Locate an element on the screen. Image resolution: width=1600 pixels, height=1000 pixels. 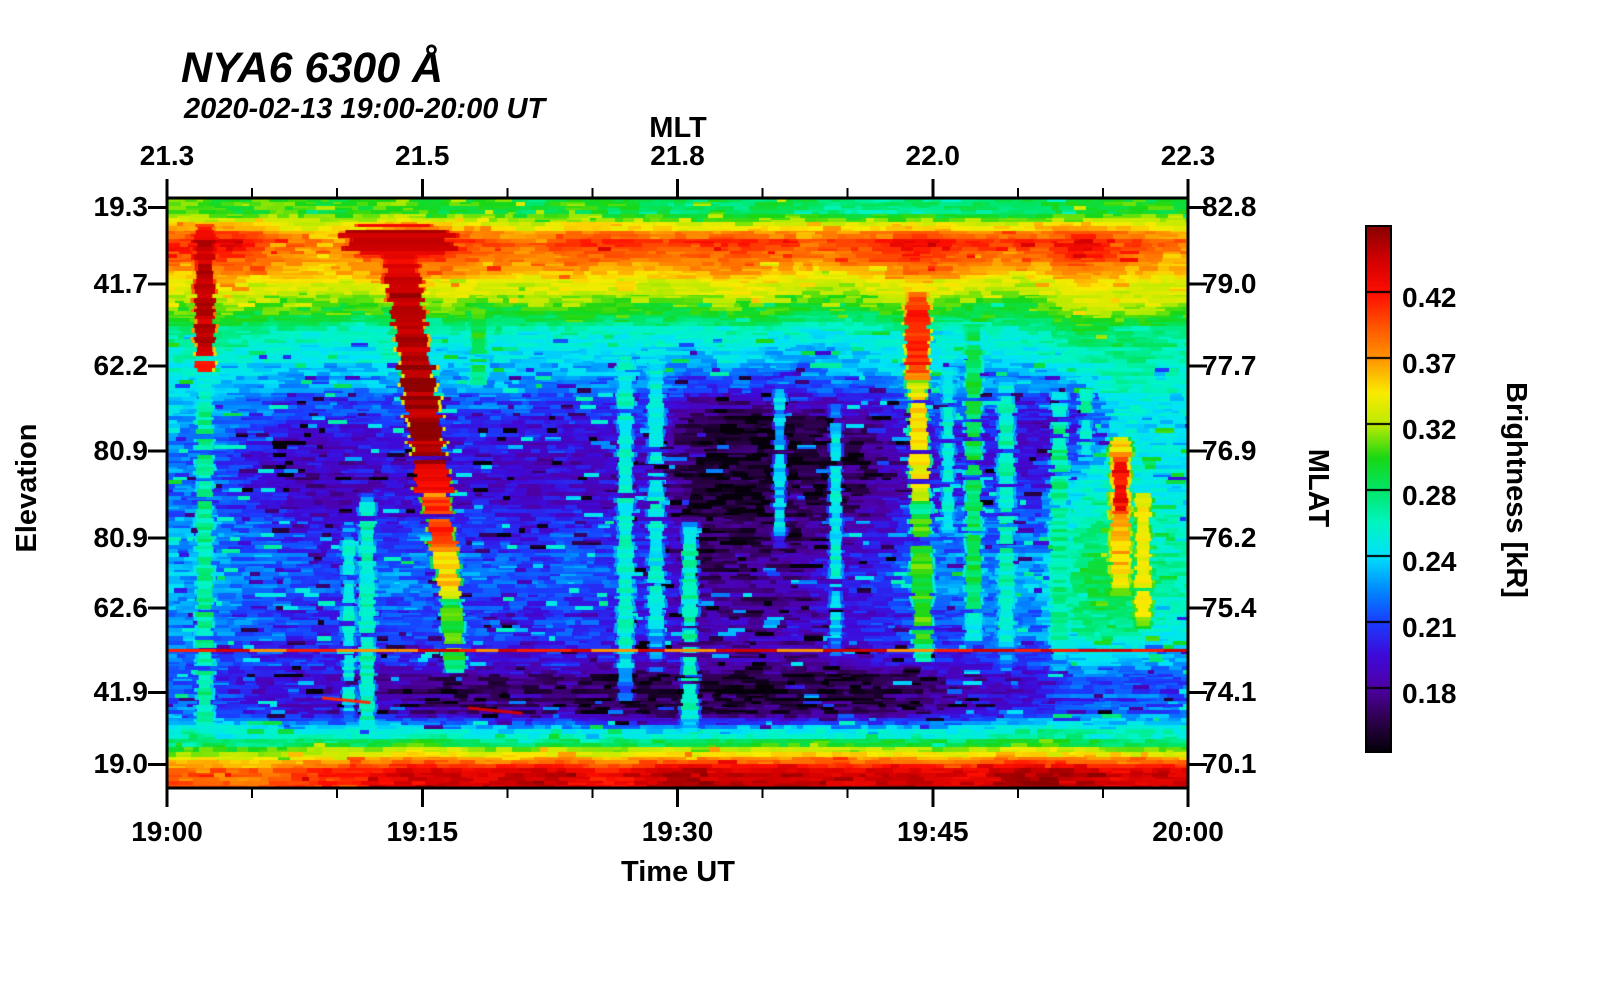
bottom-tick-label: 19:30 is located at coordinates (677, 831).